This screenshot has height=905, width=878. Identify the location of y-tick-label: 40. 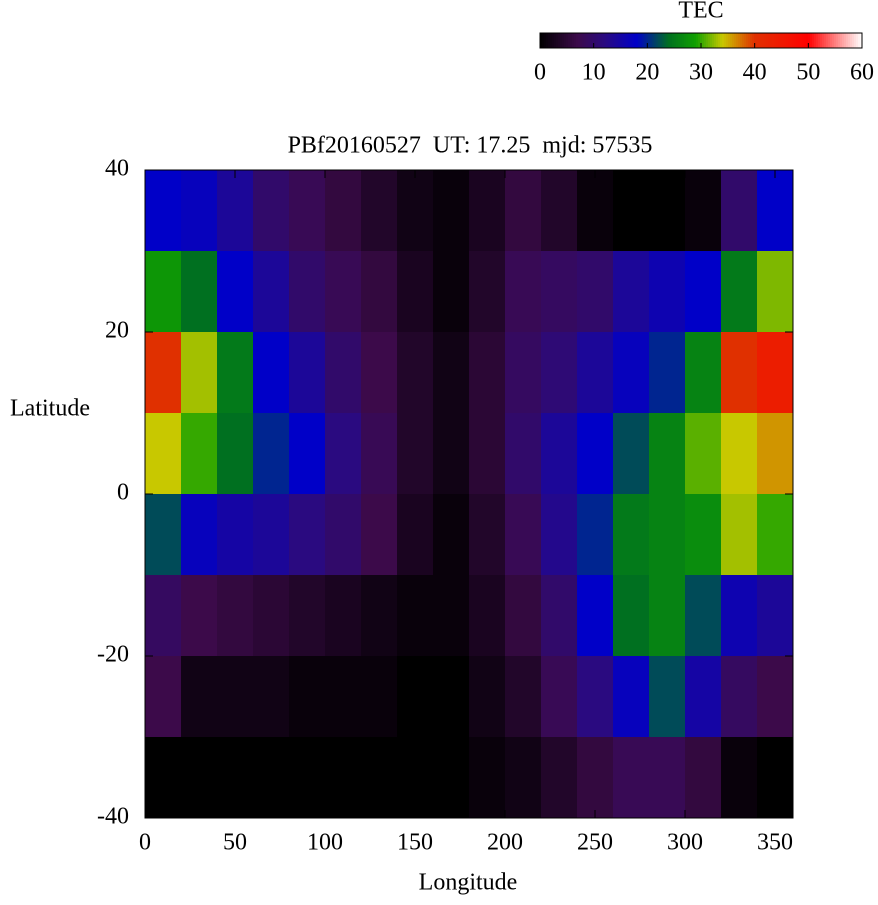
(117, 169).